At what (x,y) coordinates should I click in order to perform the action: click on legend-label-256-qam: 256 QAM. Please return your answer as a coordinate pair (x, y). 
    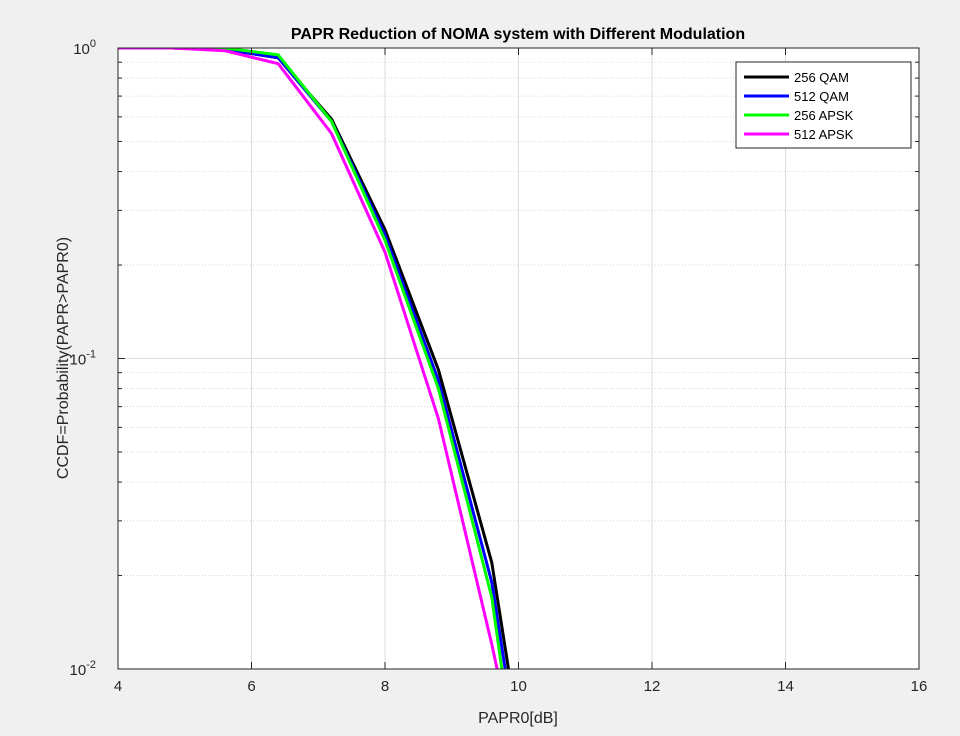
    Looking at the image, I should click on (821, 77).